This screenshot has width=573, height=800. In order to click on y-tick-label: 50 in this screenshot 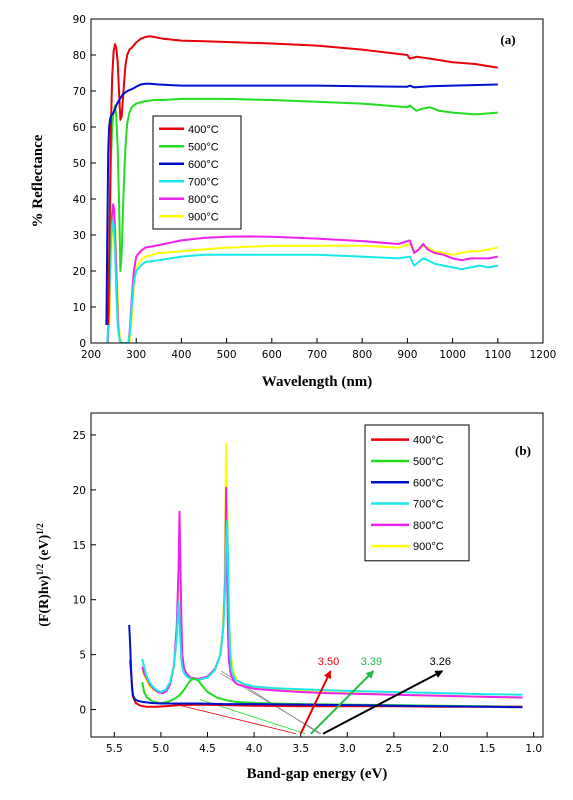, I will do `click(79, 164)`.